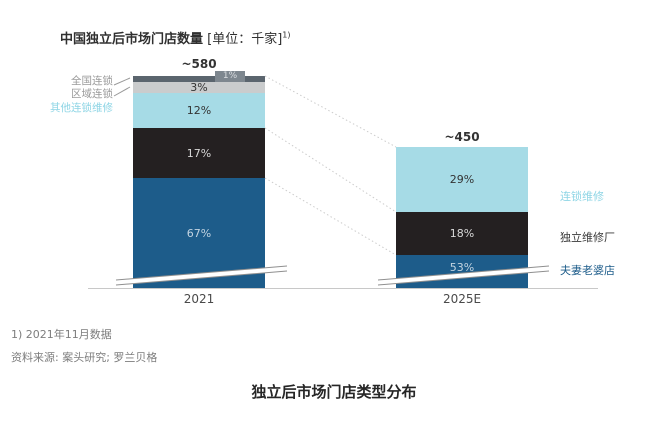 Image resolution: width=668 pixels, height=426 pixels. I want to click on segment-value: 67%, so click(199, 233).